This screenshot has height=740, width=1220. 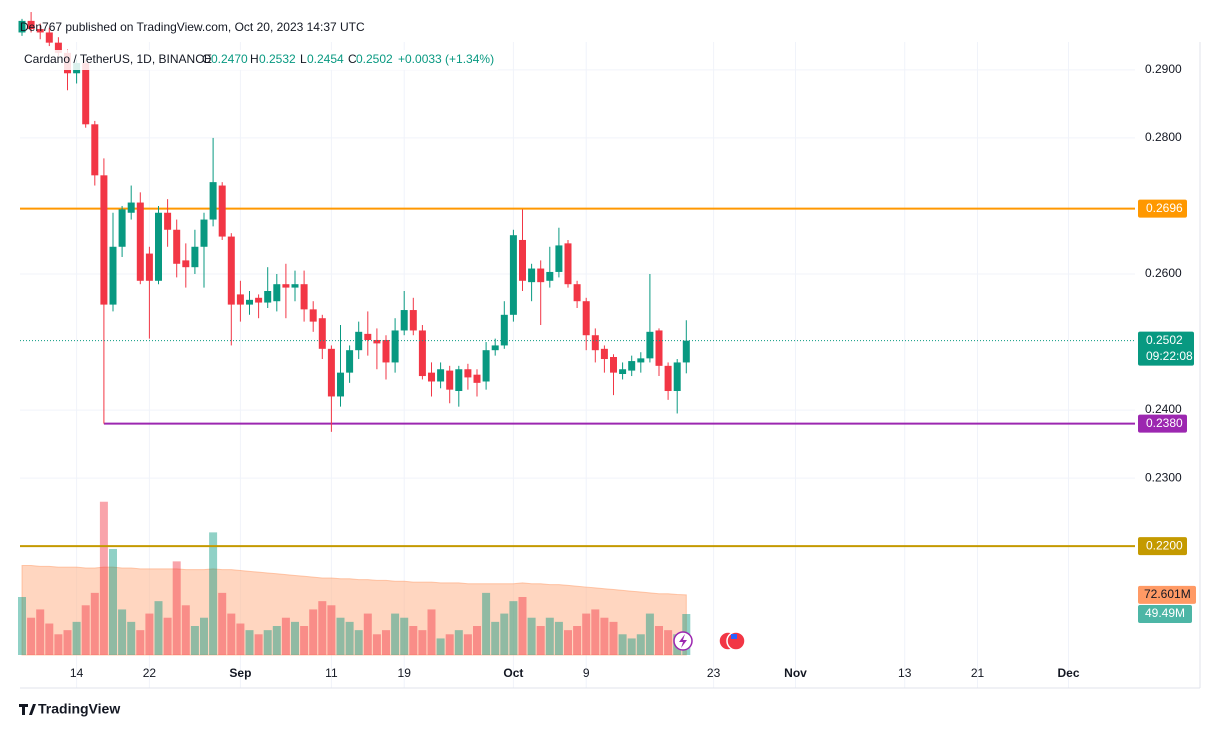 What do you see at coordinates (714, 673) in the screenshot?
I see `x-tick-label: 23` at bounding box center [714, 673].